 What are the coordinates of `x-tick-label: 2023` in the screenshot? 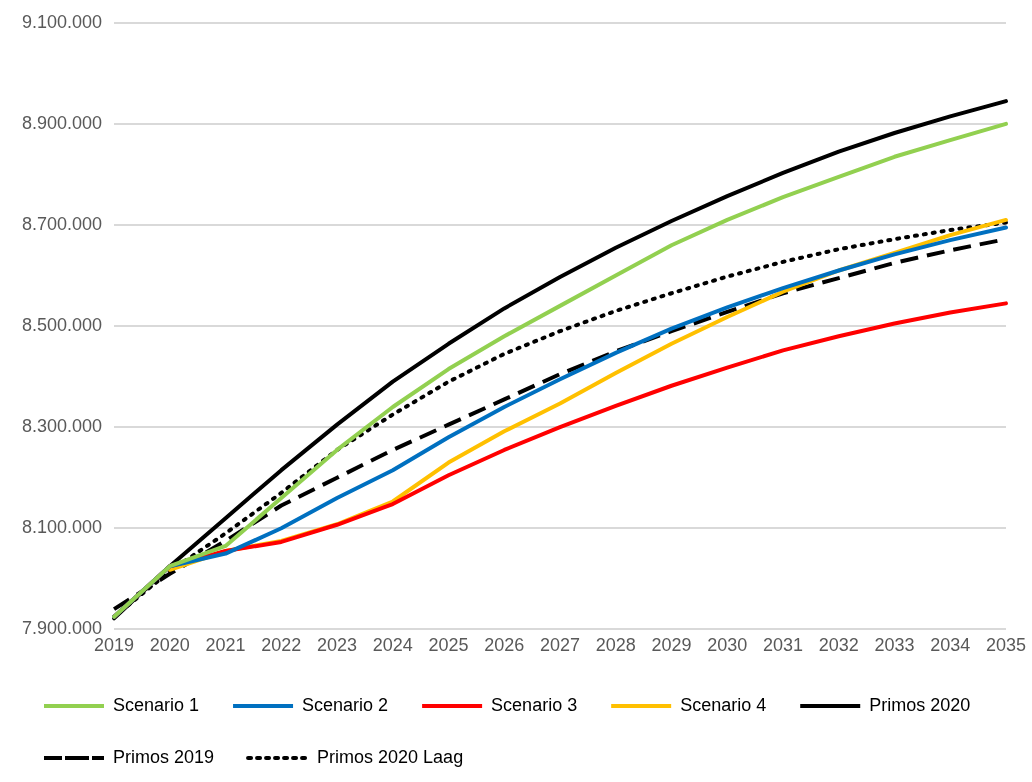 It's located at (337, 645).